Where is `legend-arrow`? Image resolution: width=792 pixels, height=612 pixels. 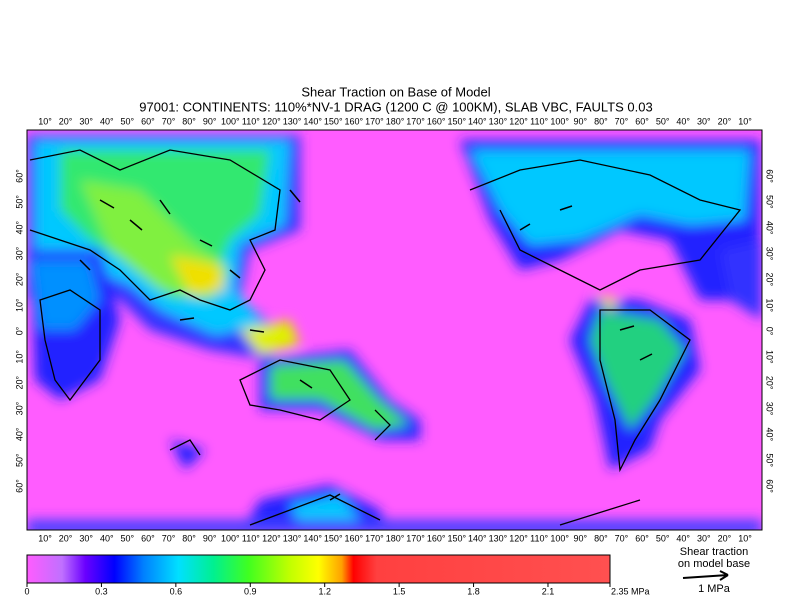
legend-arrow is located at coordinates (705, 575).